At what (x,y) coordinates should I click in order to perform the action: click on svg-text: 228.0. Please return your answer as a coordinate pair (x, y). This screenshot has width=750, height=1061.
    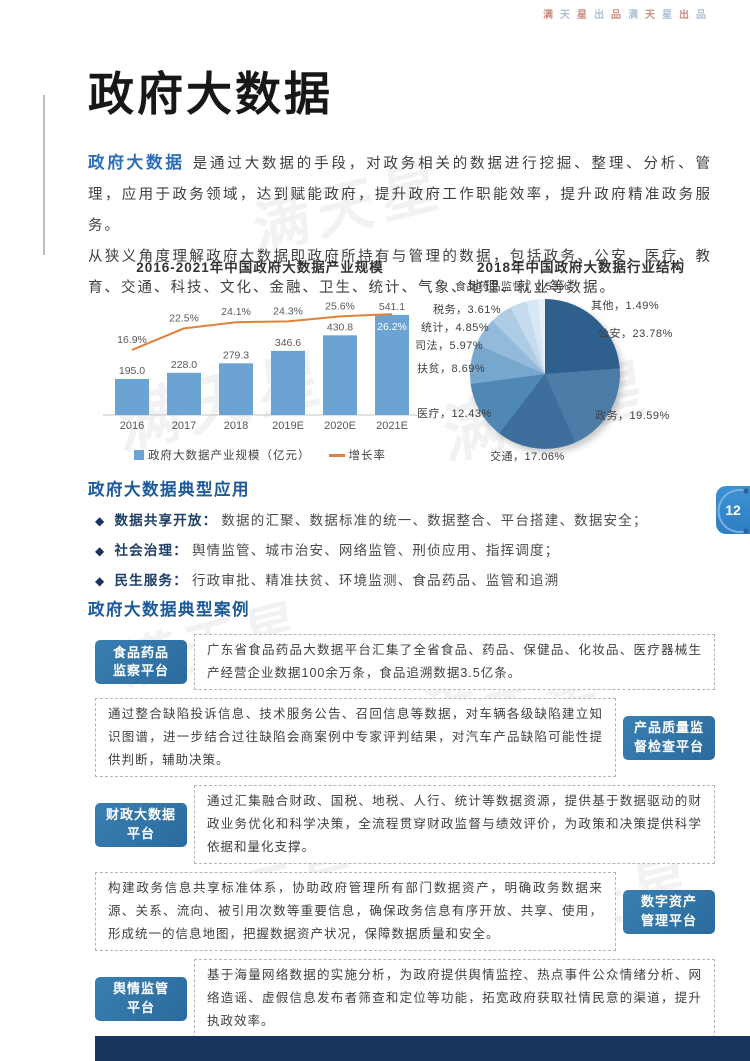
    Looking at the image, I should click on (184, 365).